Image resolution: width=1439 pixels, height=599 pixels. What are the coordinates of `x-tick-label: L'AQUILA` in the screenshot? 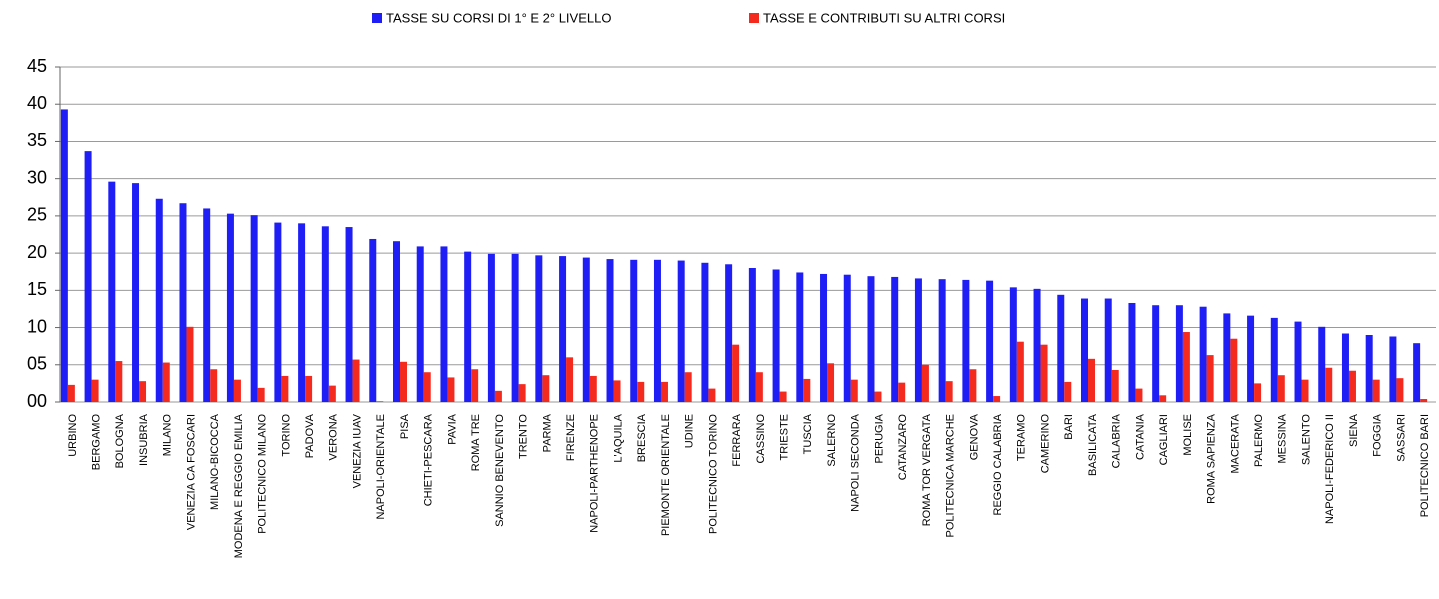 It's located at (618, 437).